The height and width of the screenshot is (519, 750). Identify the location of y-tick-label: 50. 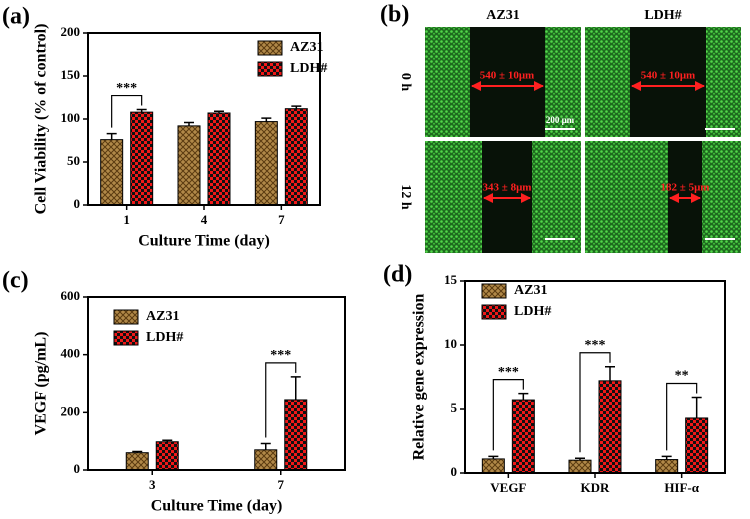
(73, 160).